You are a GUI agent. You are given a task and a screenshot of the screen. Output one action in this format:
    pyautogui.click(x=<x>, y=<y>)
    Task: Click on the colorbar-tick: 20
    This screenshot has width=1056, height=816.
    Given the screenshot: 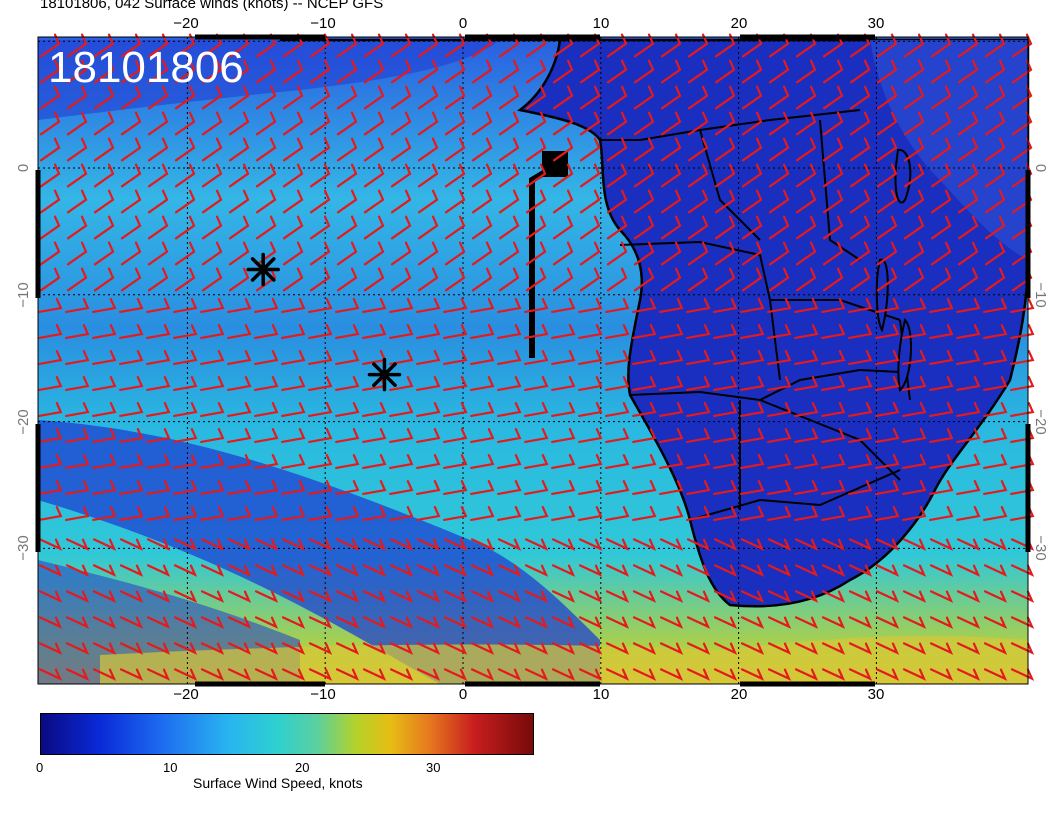 What is the action you would take?
    pyautogui.click(x=302, y=767)
    